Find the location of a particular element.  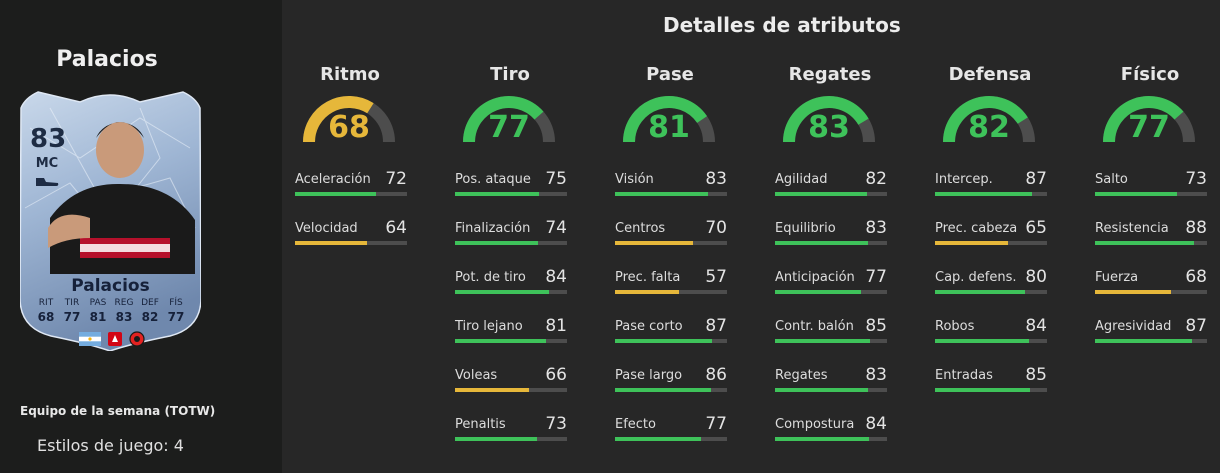

sub-attribute-agresividad: Agresividad 87 is located at coordinates (1152, 330).